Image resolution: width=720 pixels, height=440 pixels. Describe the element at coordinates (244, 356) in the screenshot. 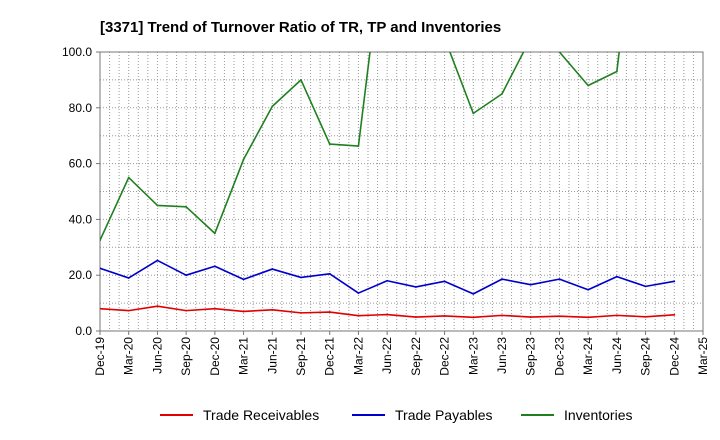

I see `x-tick-label: Mar-21` at that location.